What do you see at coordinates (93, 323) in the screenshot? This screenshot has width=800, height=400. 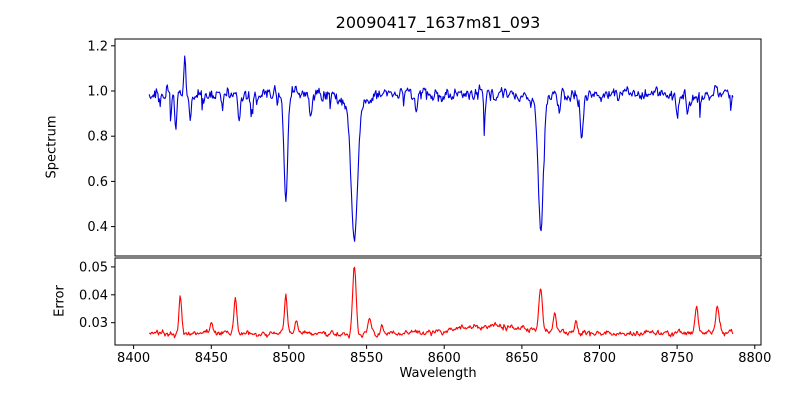 I see `y-tick-label: 0.03` at bounding box center [93, 323].